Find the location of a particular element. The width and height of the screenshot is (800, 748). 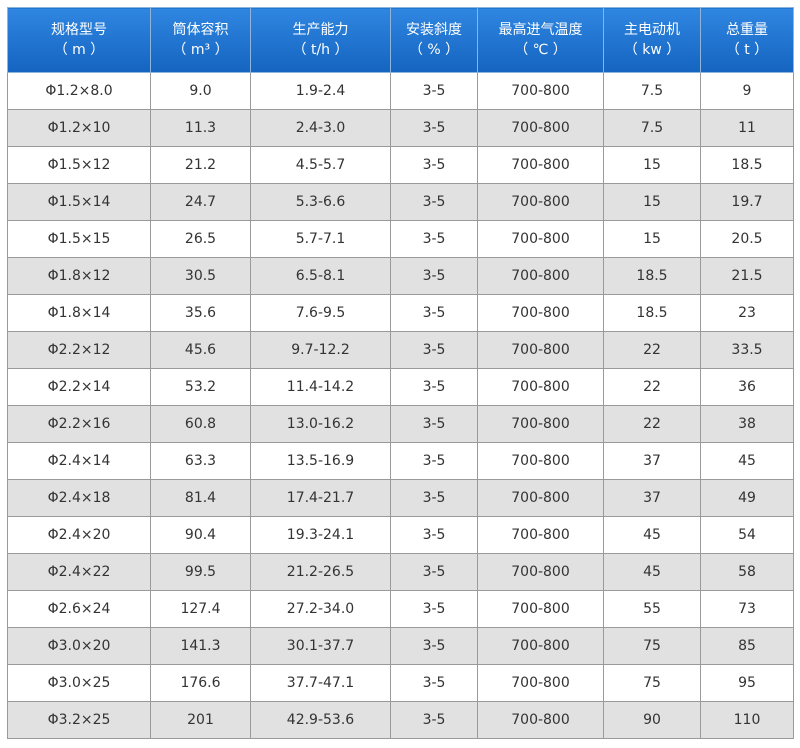

header-name: 最高进气温度 is located at coordinates (540, 30).